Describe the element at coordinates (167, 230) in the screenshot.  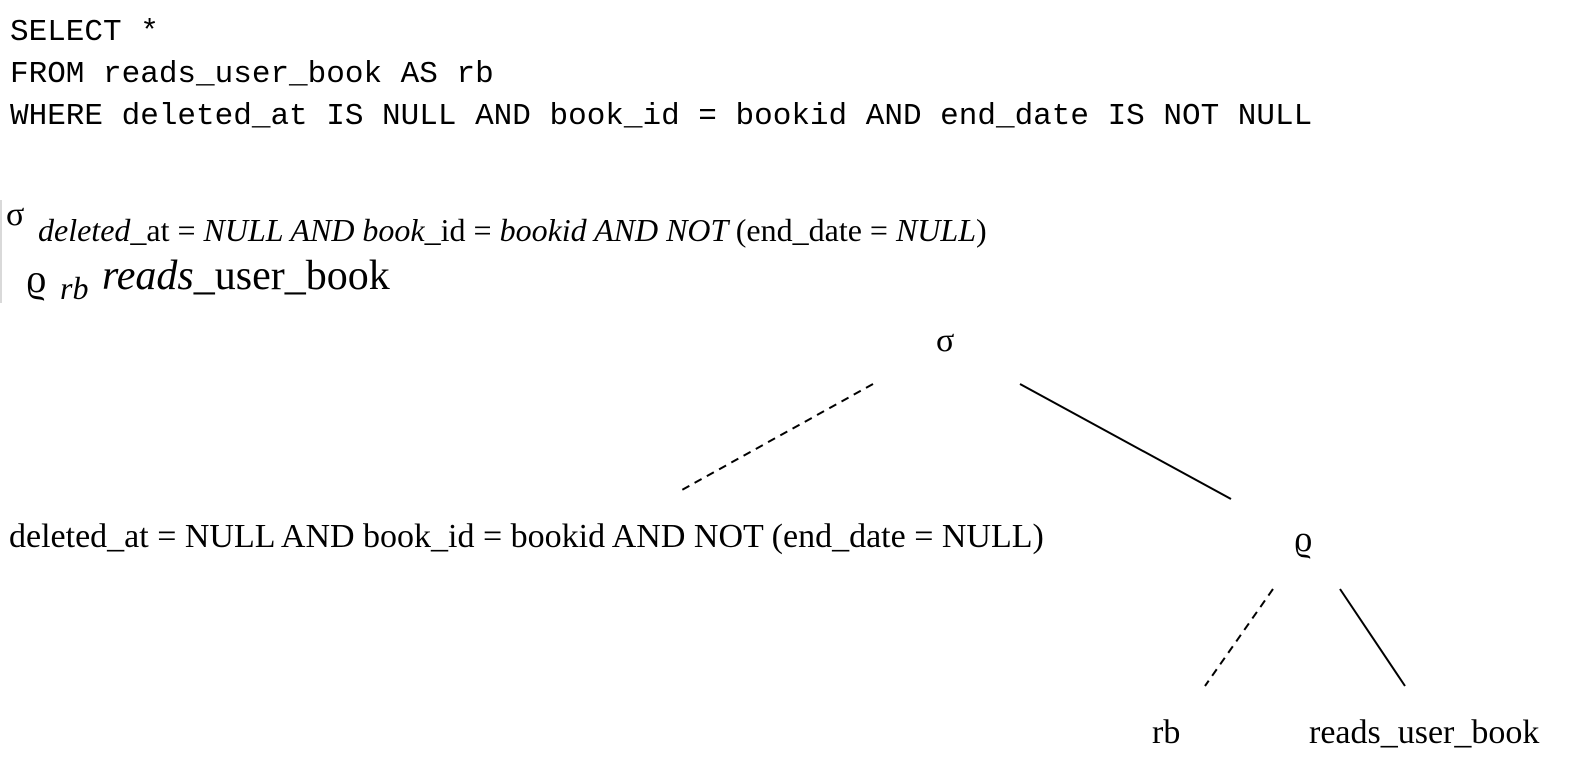
I see `cond-part-2: _at =` at that location.